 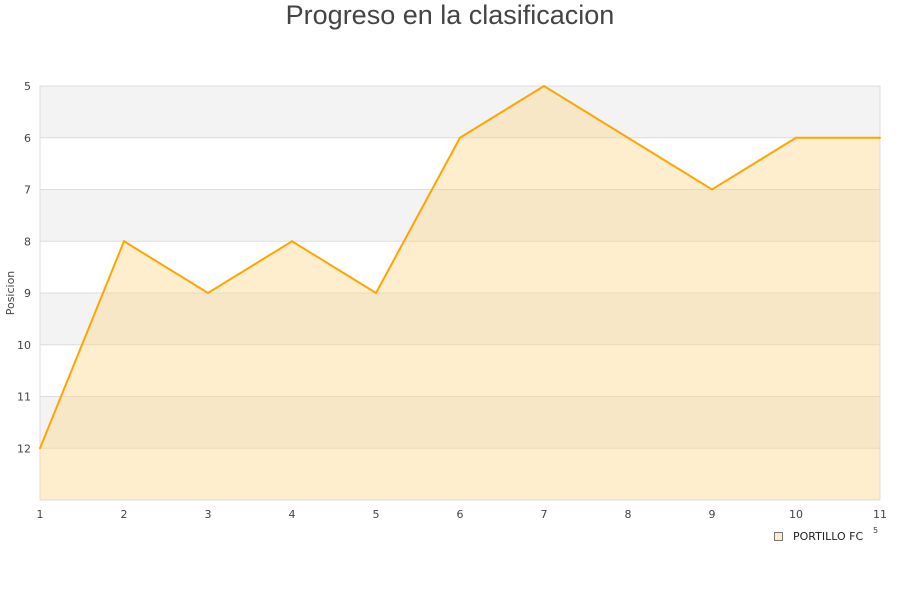 I want to click on x-axis-label: 5, so click(x=876, y=530).